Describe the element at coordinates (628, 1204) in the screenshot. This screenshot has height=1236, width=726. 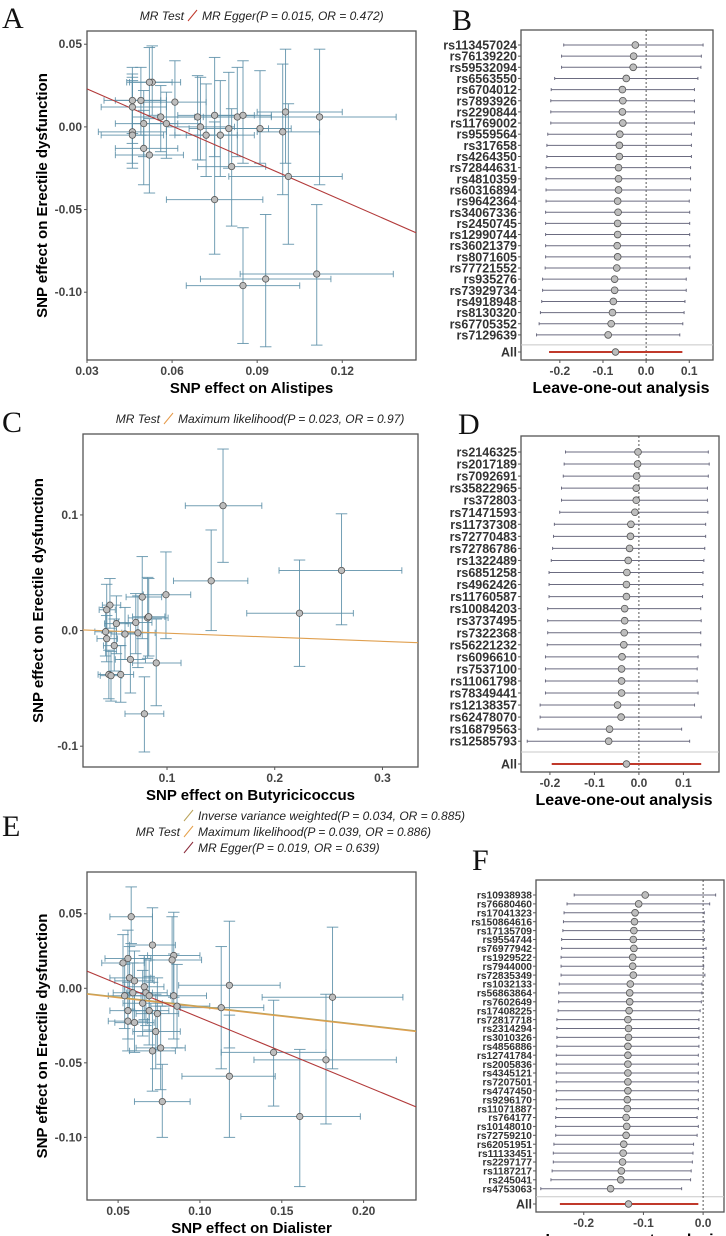
I see `all-estimate-point` at that location.